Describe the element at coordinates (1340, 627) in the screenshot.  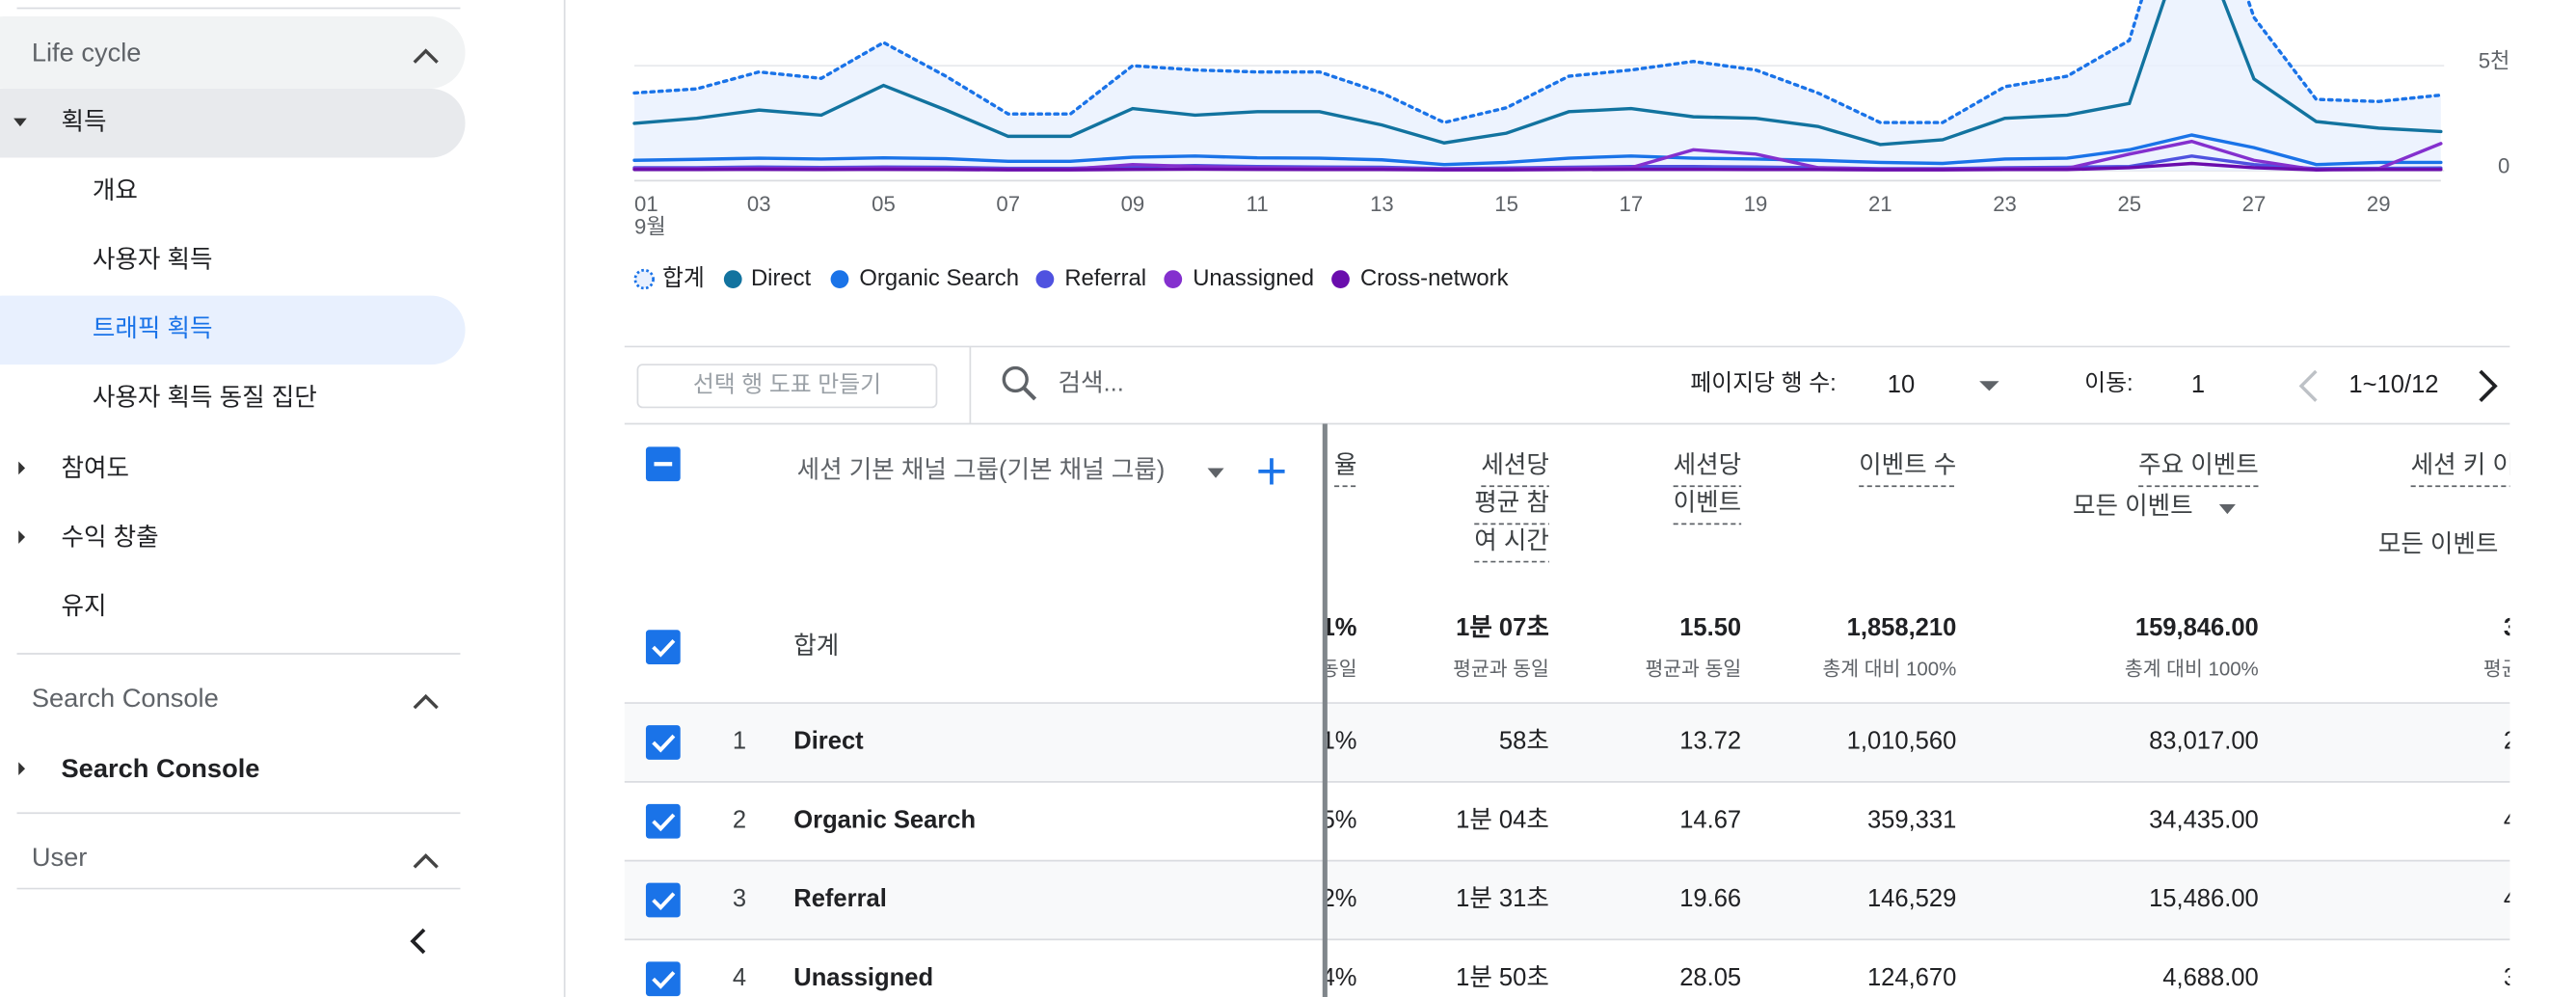
I see `totals-value: 1%` at that location.